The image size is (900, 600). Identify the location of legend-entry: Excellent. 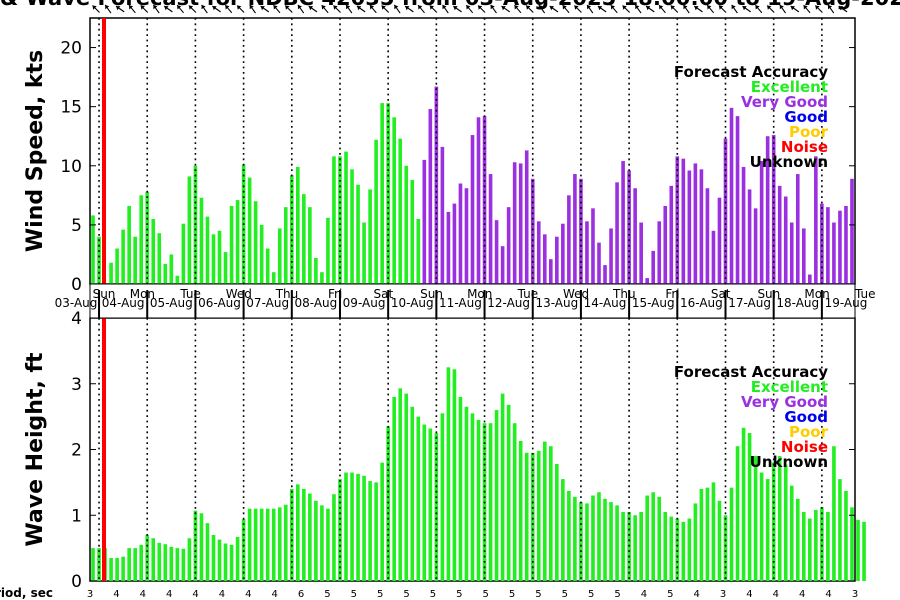
(789, 387).